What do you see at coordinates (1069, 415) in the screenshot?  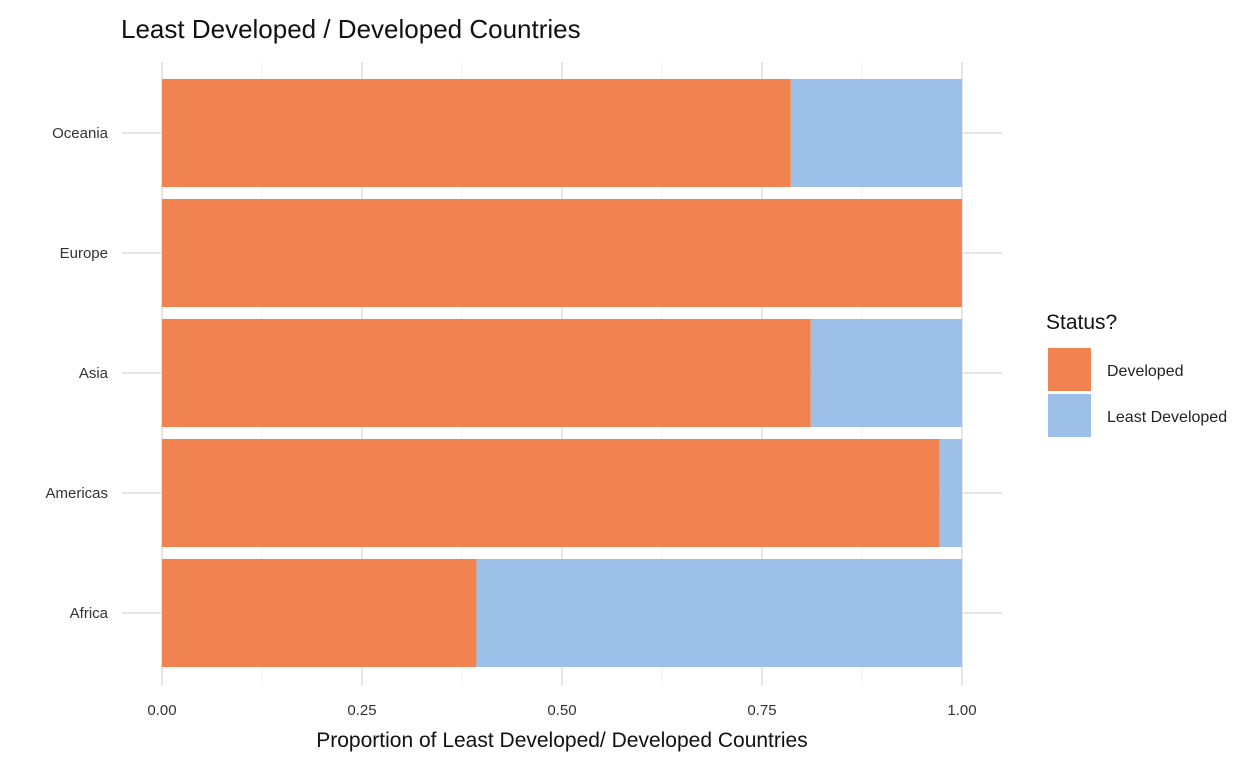 I see `legend-swatch-least-developed` at bounding box center [1069, 415].